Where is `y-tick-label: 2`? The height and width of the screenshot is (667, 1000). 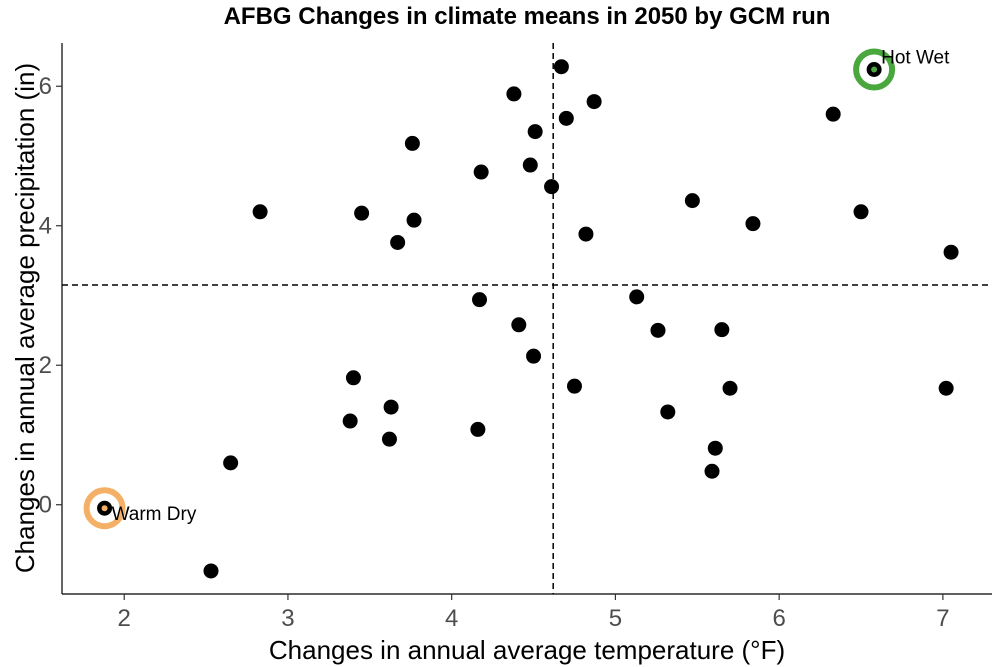
y-tick-label: 2 is located at coordinates (45, 365).